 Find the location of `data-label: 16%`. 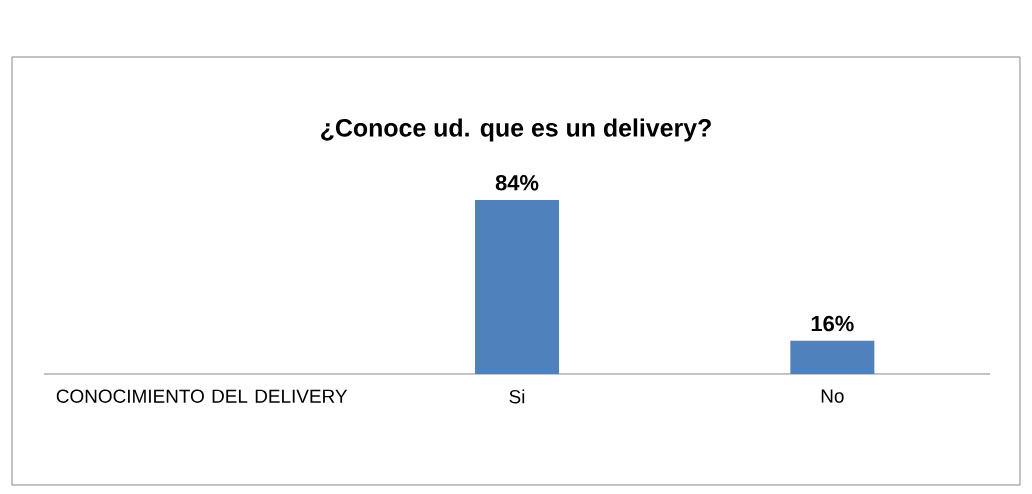

data-label: 16% is located at coordinates (832, 323).